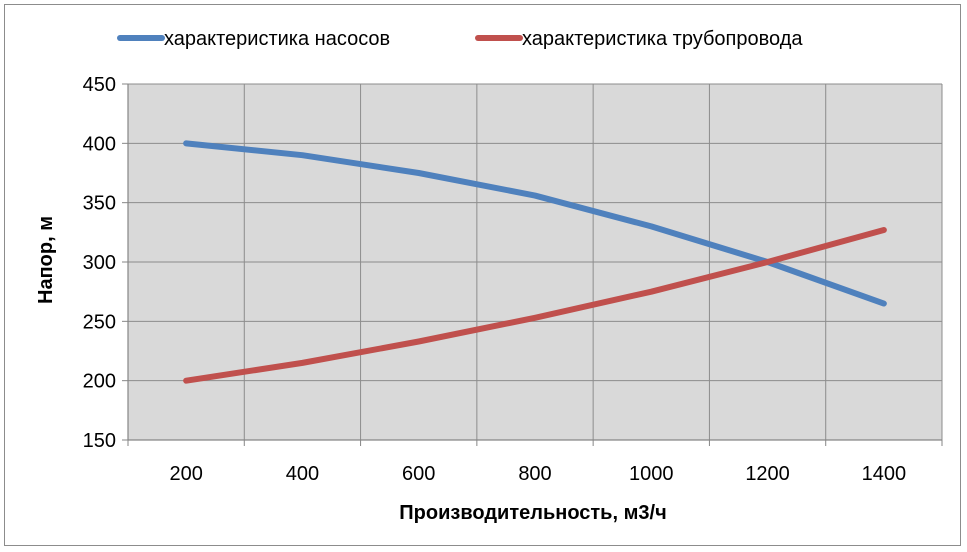  What do you see at coordinates (99, 263) in the screenshot?
I see `y-tick-label: 300` at bounding box center [99, 263].